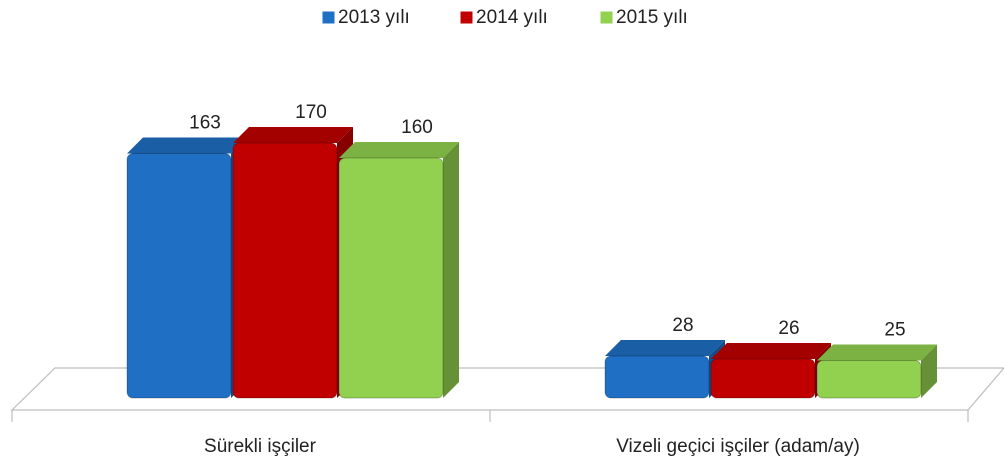 Image resolution: width=1004 pixels, height=468 pixels. I want to click on data-label: 26, so click(788, 328).